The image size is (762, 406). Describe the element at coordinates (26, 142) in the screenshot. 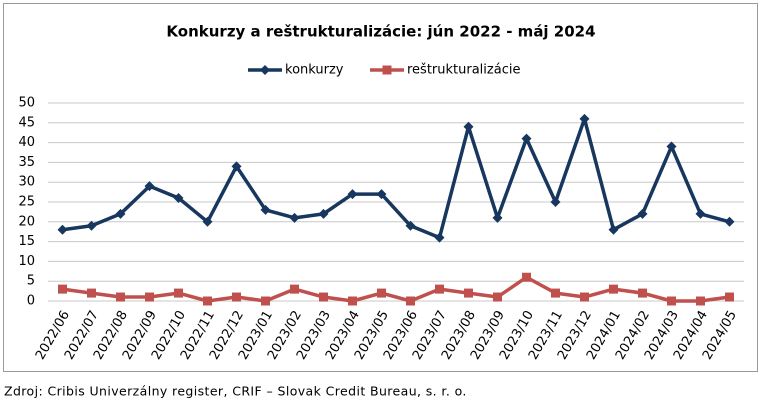

I see `y-tick-label: 40` at that location.